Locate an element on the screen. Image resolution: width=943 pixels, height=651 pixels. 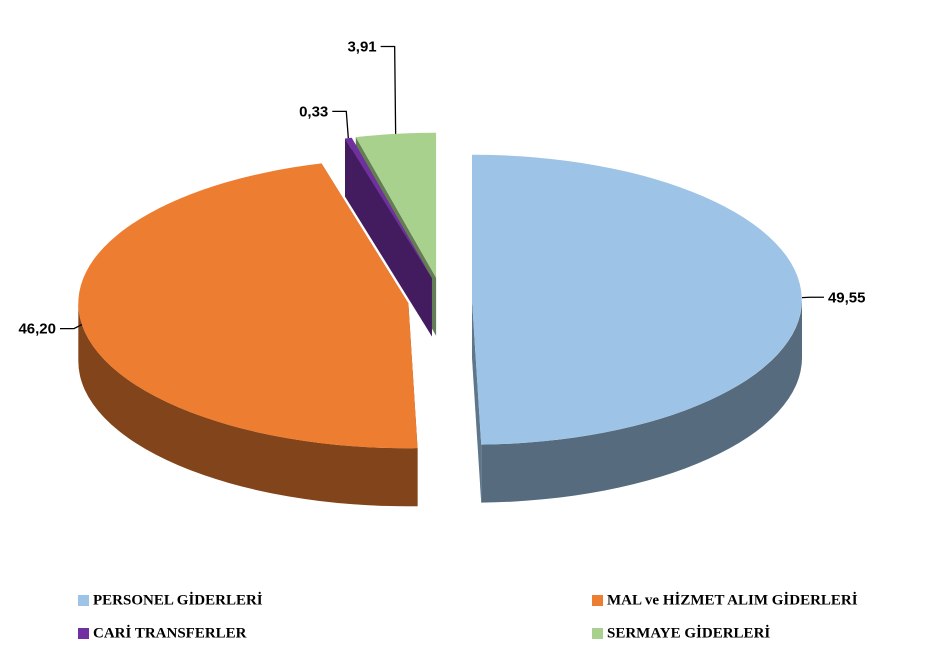
slice is located at coordinates (388, 237).